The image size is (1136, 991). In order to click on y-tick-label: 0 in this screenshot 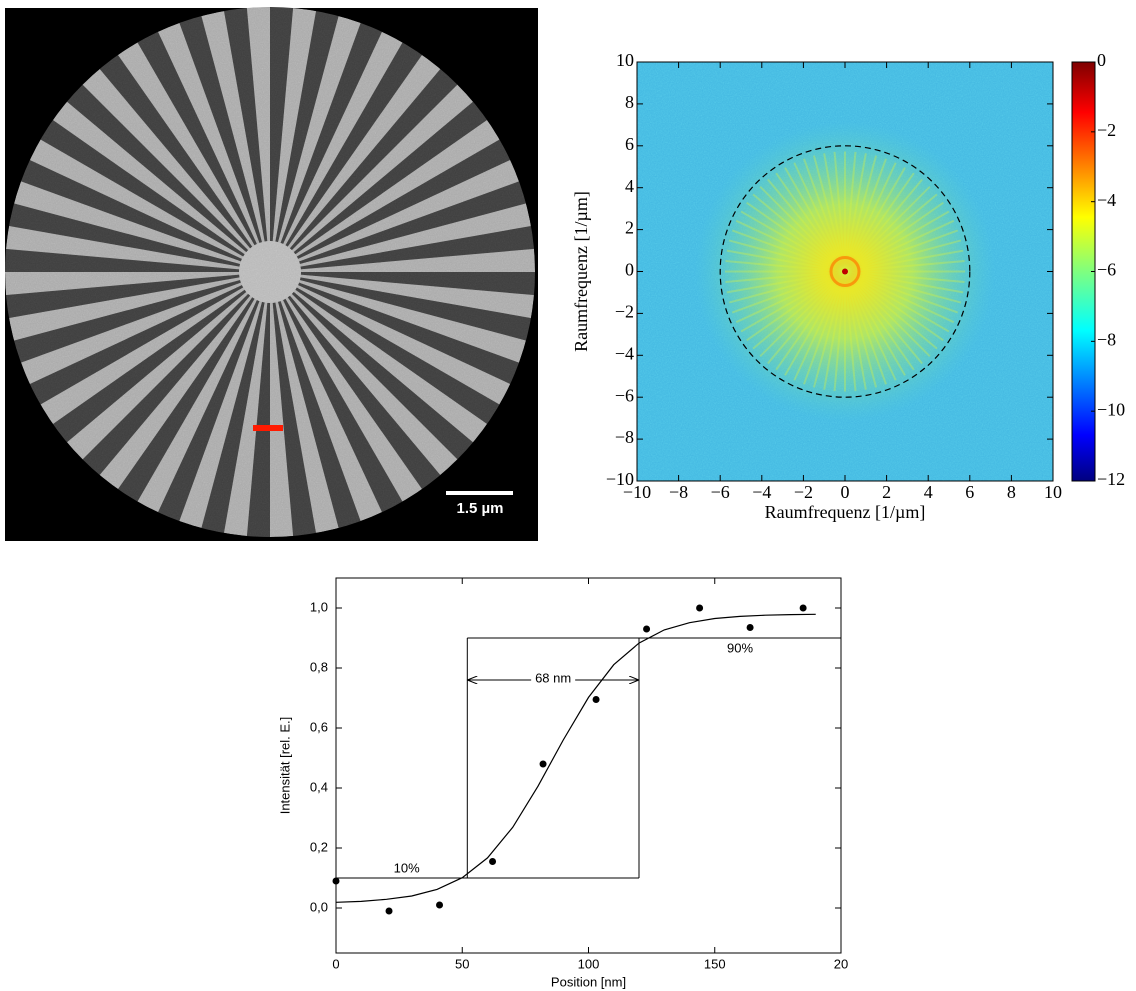, I will do `click(629, 270)`.